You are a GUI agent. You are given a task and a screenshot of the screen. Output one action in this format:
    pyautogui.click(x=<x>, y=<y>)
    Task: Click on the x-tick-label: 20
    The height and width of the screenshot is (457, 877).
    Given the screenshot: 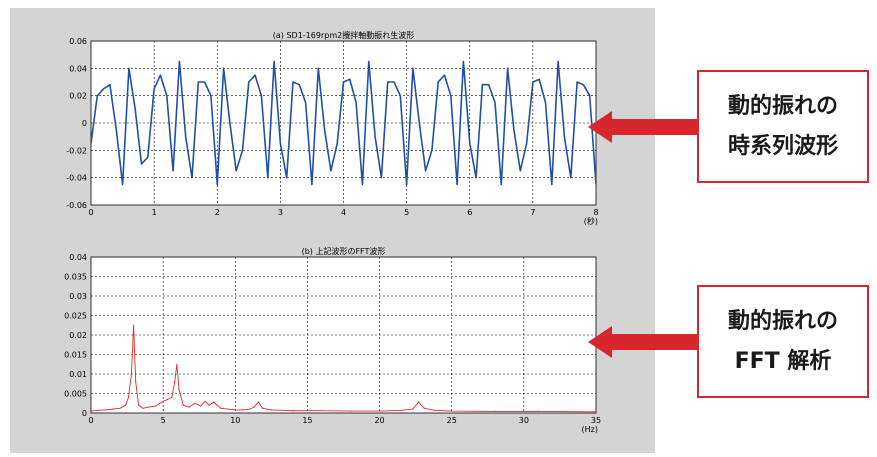 What is the action you would take?
    pyautogui.click(x=379, y=420)
    